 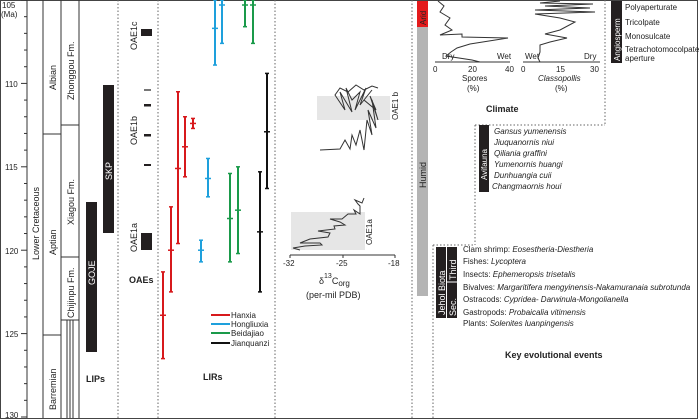 I want to click on classopollis-tick-30: 30, so click(x=594, y=69).